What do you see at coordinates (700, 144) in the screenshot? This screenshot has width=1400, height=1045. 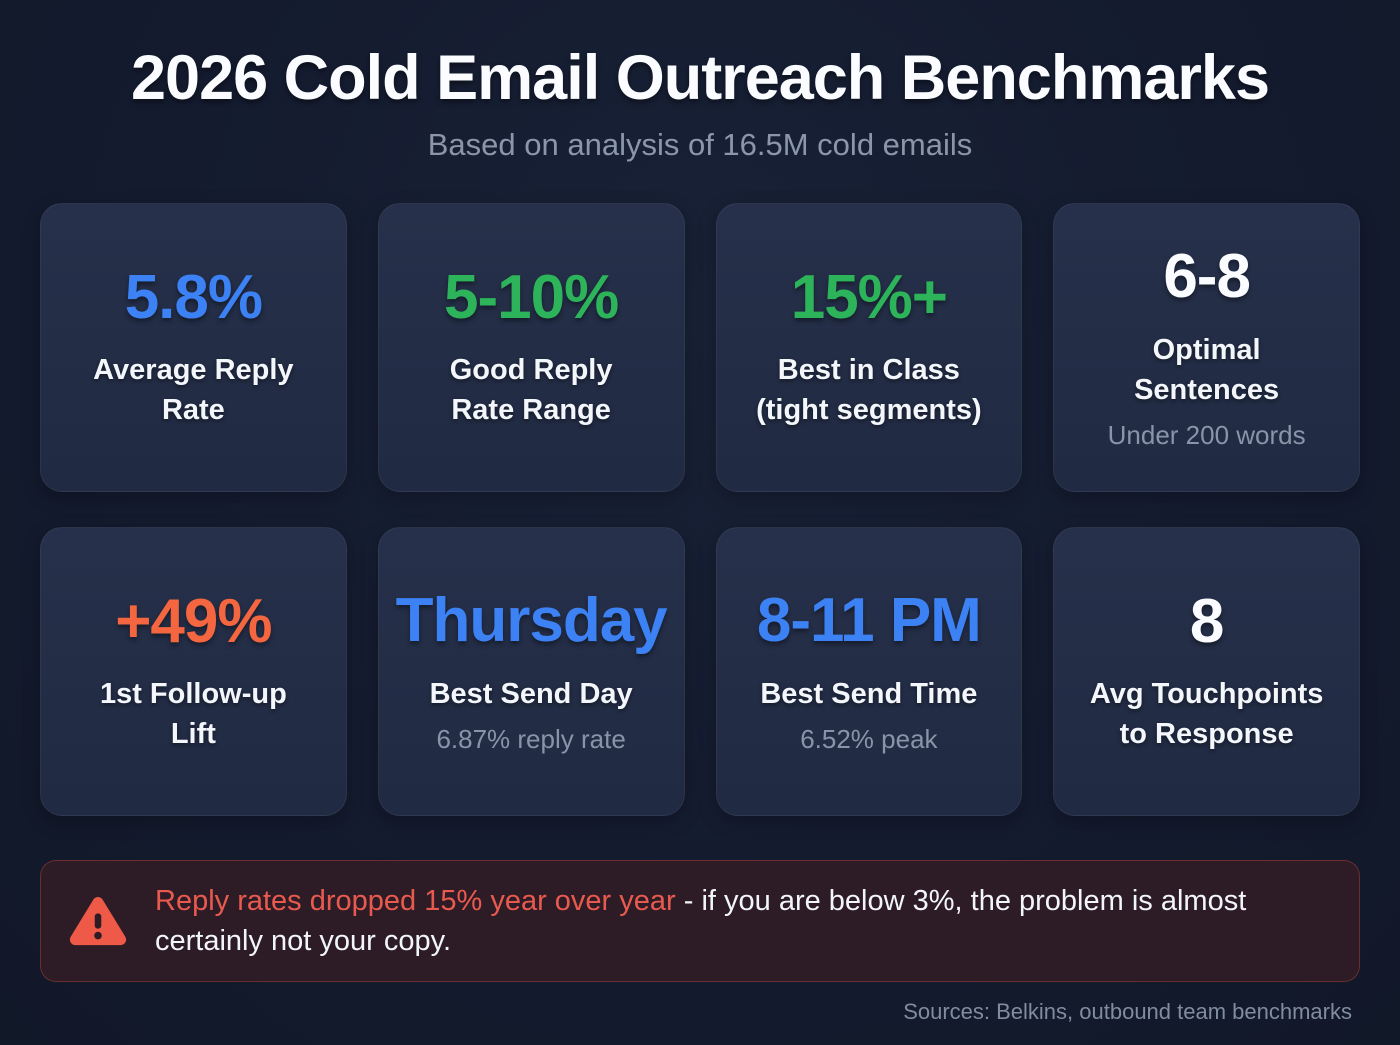 I see `page-subtitle: Based on analysis of 16.5M cold emails` at bounding box center [700, 144].